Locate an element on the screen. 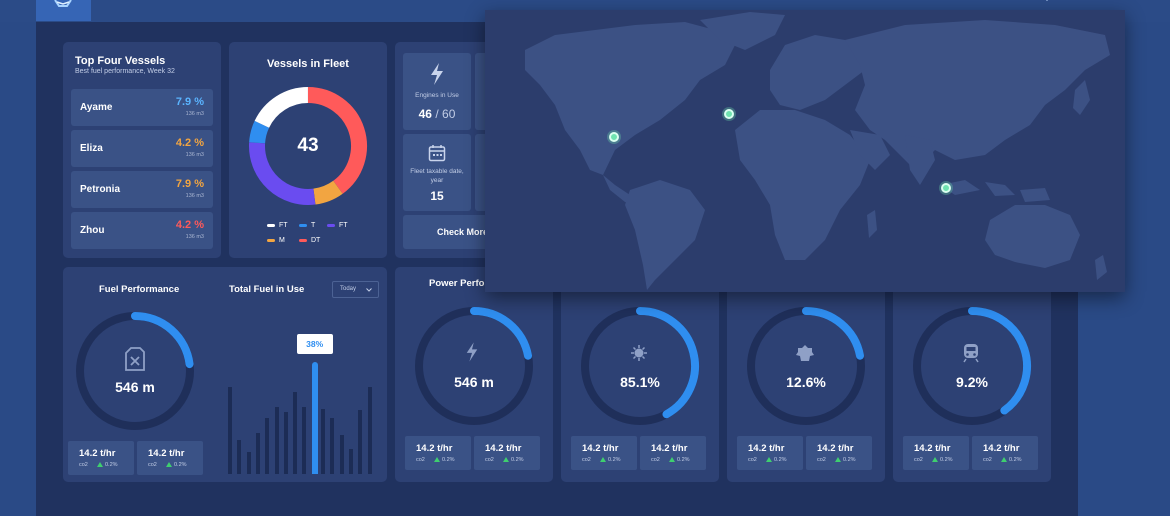 This screenshot has width=1170, height=516. vessel-row: Petronia 7.9 % 136 m3 is located at coordinates (142, 189).